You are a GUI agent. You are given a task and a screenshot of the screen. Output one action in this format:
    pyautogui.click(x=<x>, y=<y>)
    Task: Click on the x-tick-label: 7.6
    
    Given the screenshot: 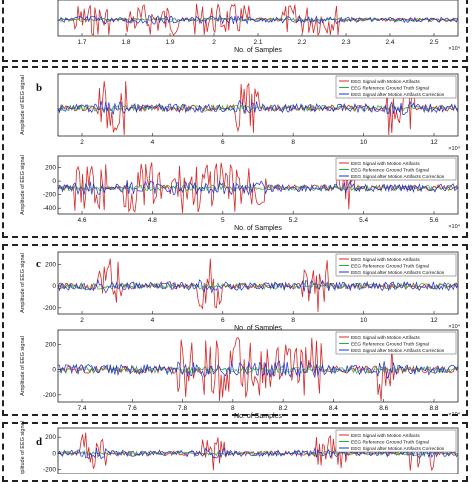 What is the action you would take?
    pyautogui.click(x=132, y=408)
    